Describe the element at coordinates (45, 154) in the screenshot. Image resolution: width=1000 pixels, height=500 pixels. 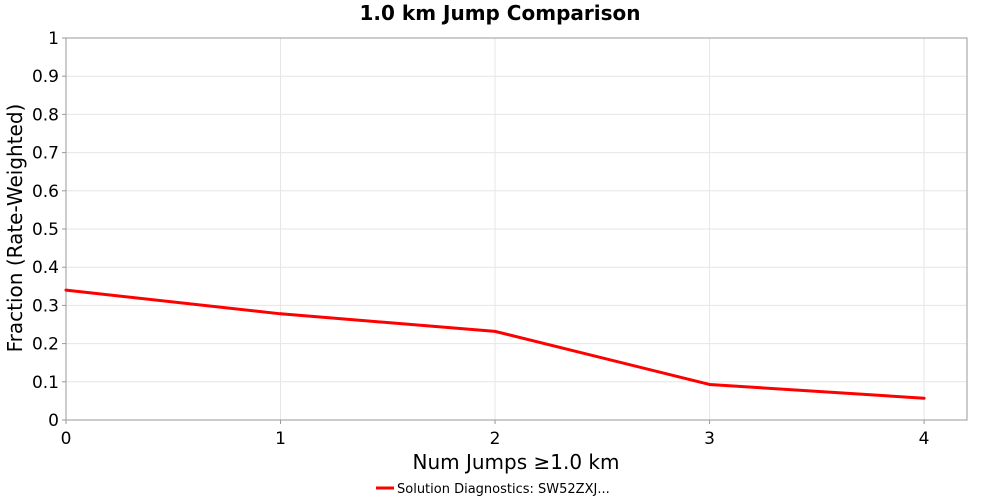
I see `y-tick-label: 0.7` at that location.